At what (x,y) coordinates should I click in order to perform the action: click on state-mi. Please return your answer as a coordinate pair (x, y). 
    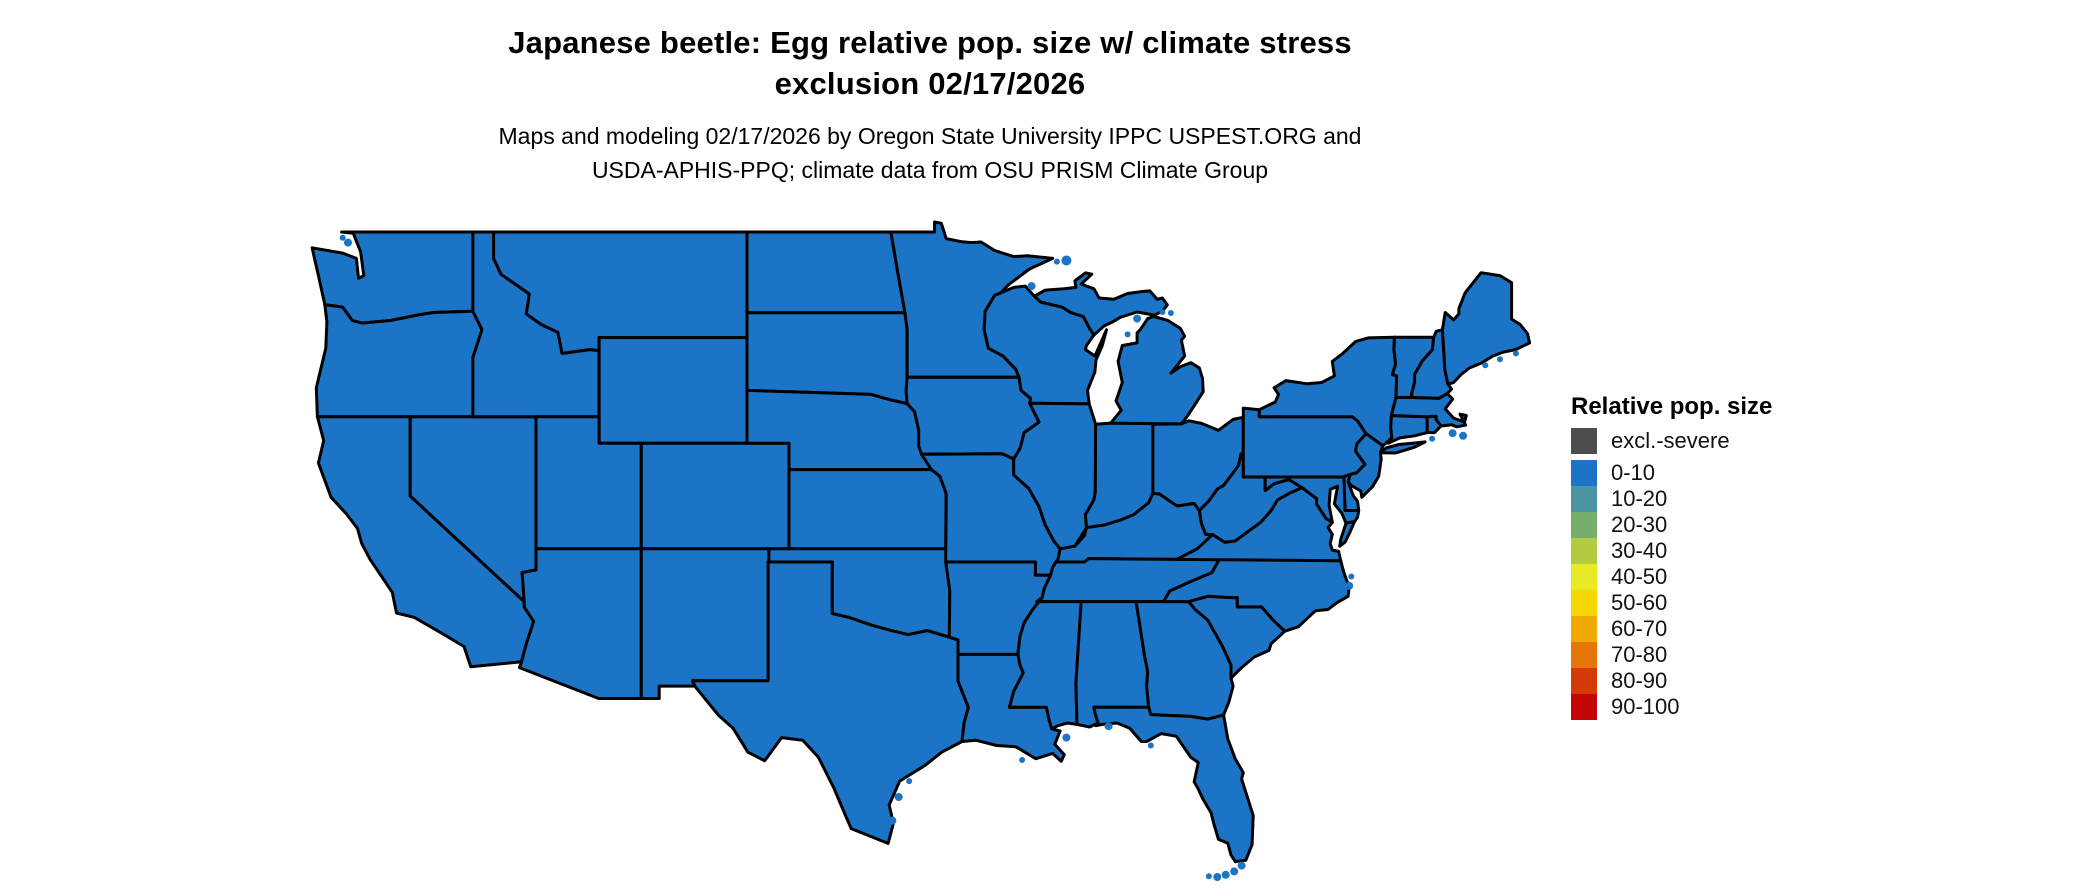
    Looking at the image, I should click on (1157, 370).